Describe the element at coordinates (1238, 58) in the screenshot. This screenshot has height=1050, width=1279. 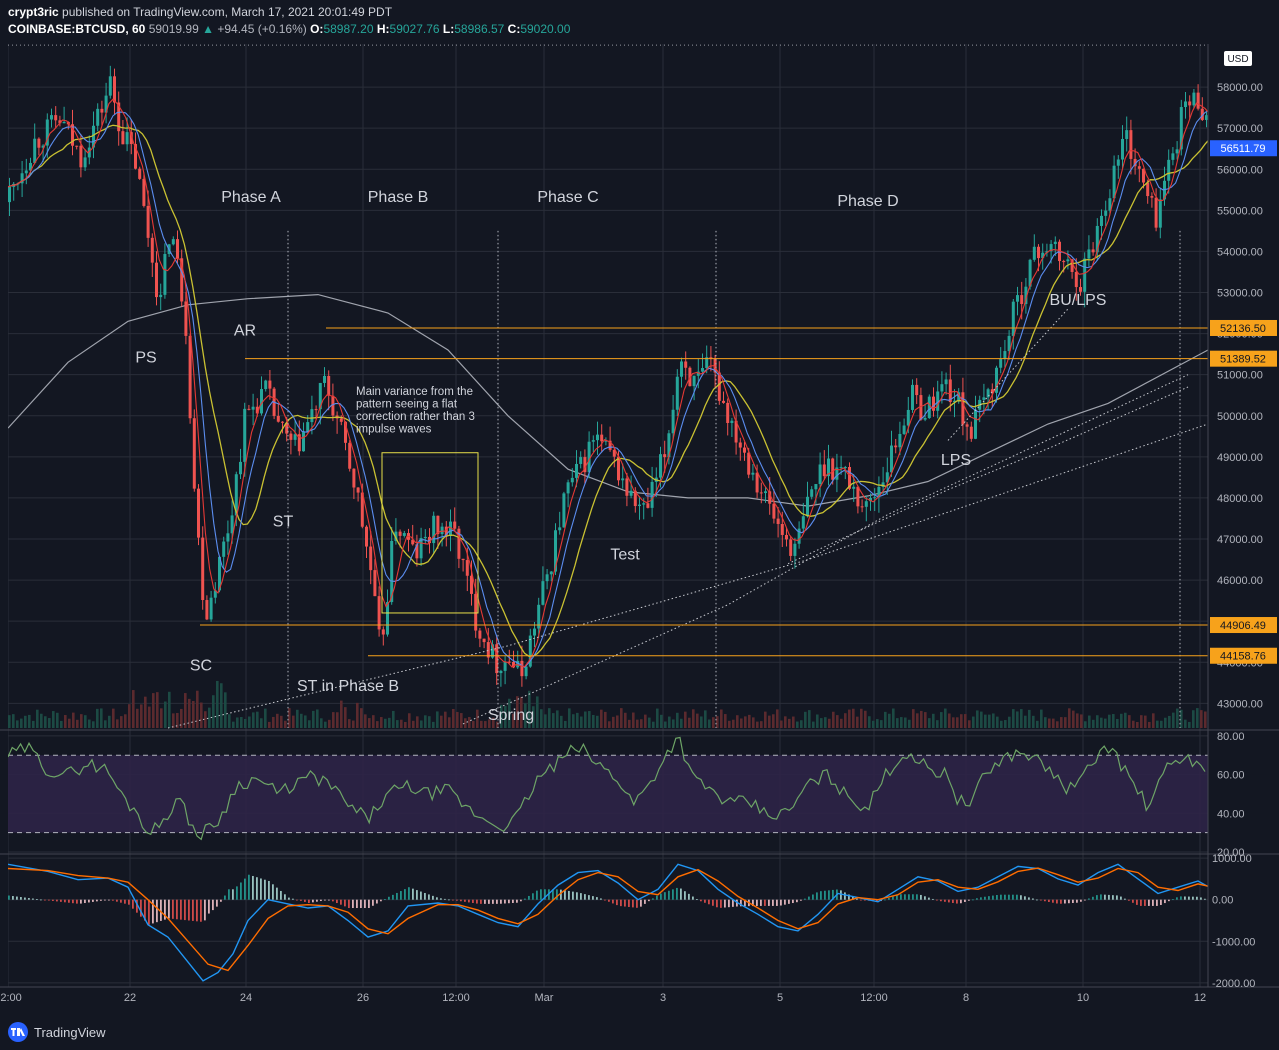
I see `currency-badge` at that location.